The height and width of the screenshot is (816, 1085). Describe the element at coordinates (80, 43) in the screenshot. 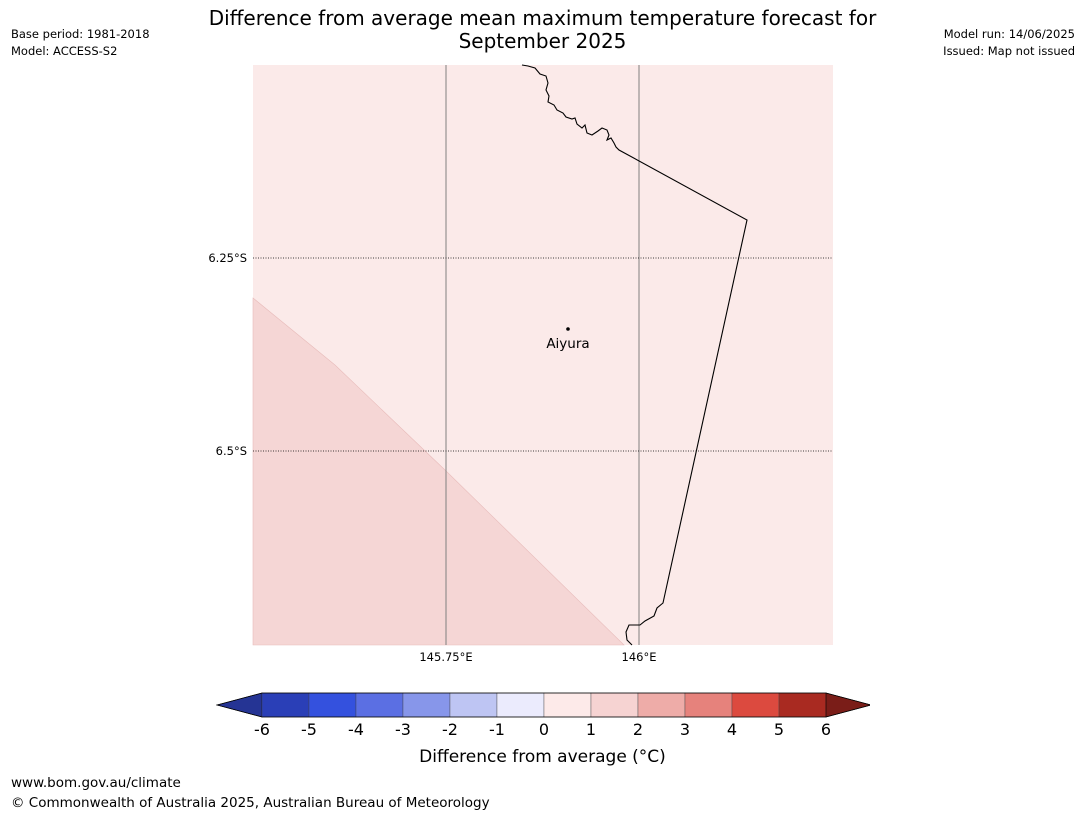

I see `meta-left: Base period: 1981-2018 Model: ACCESS-S2` at that location.